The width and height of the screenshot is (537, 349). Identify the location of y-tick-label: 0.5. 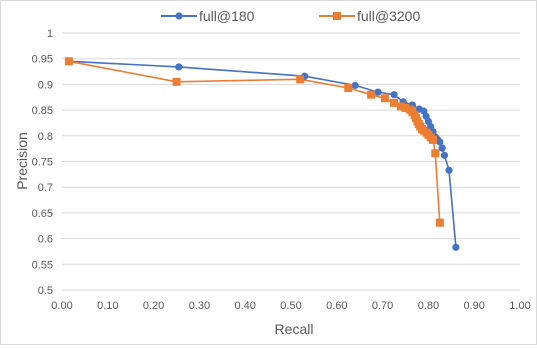
(45, 291).